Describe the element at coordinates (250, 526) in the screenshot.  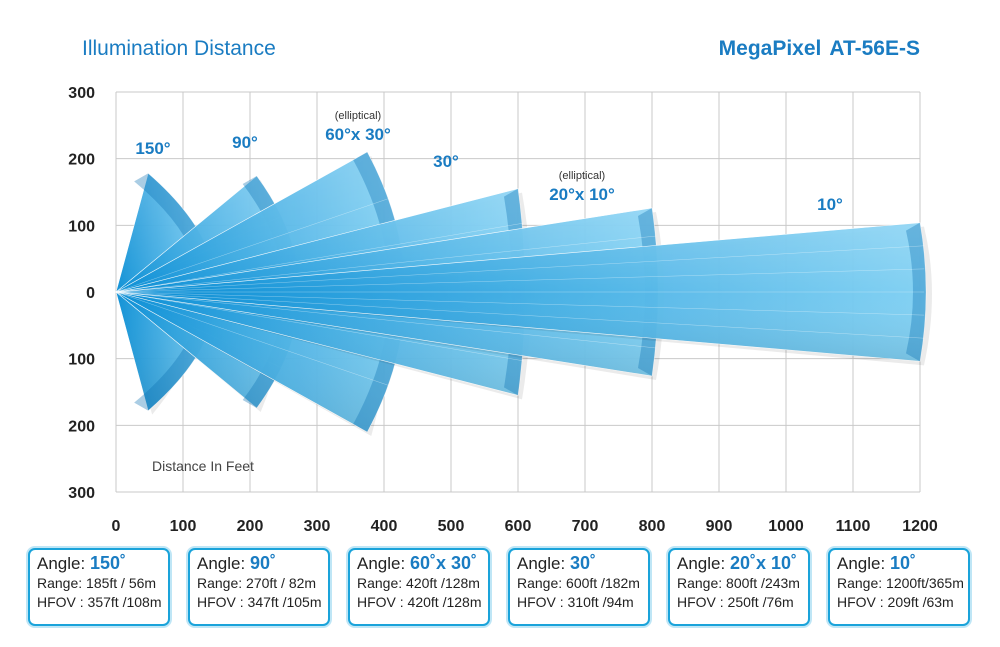
I see `x-tick-label: 200` at that location.